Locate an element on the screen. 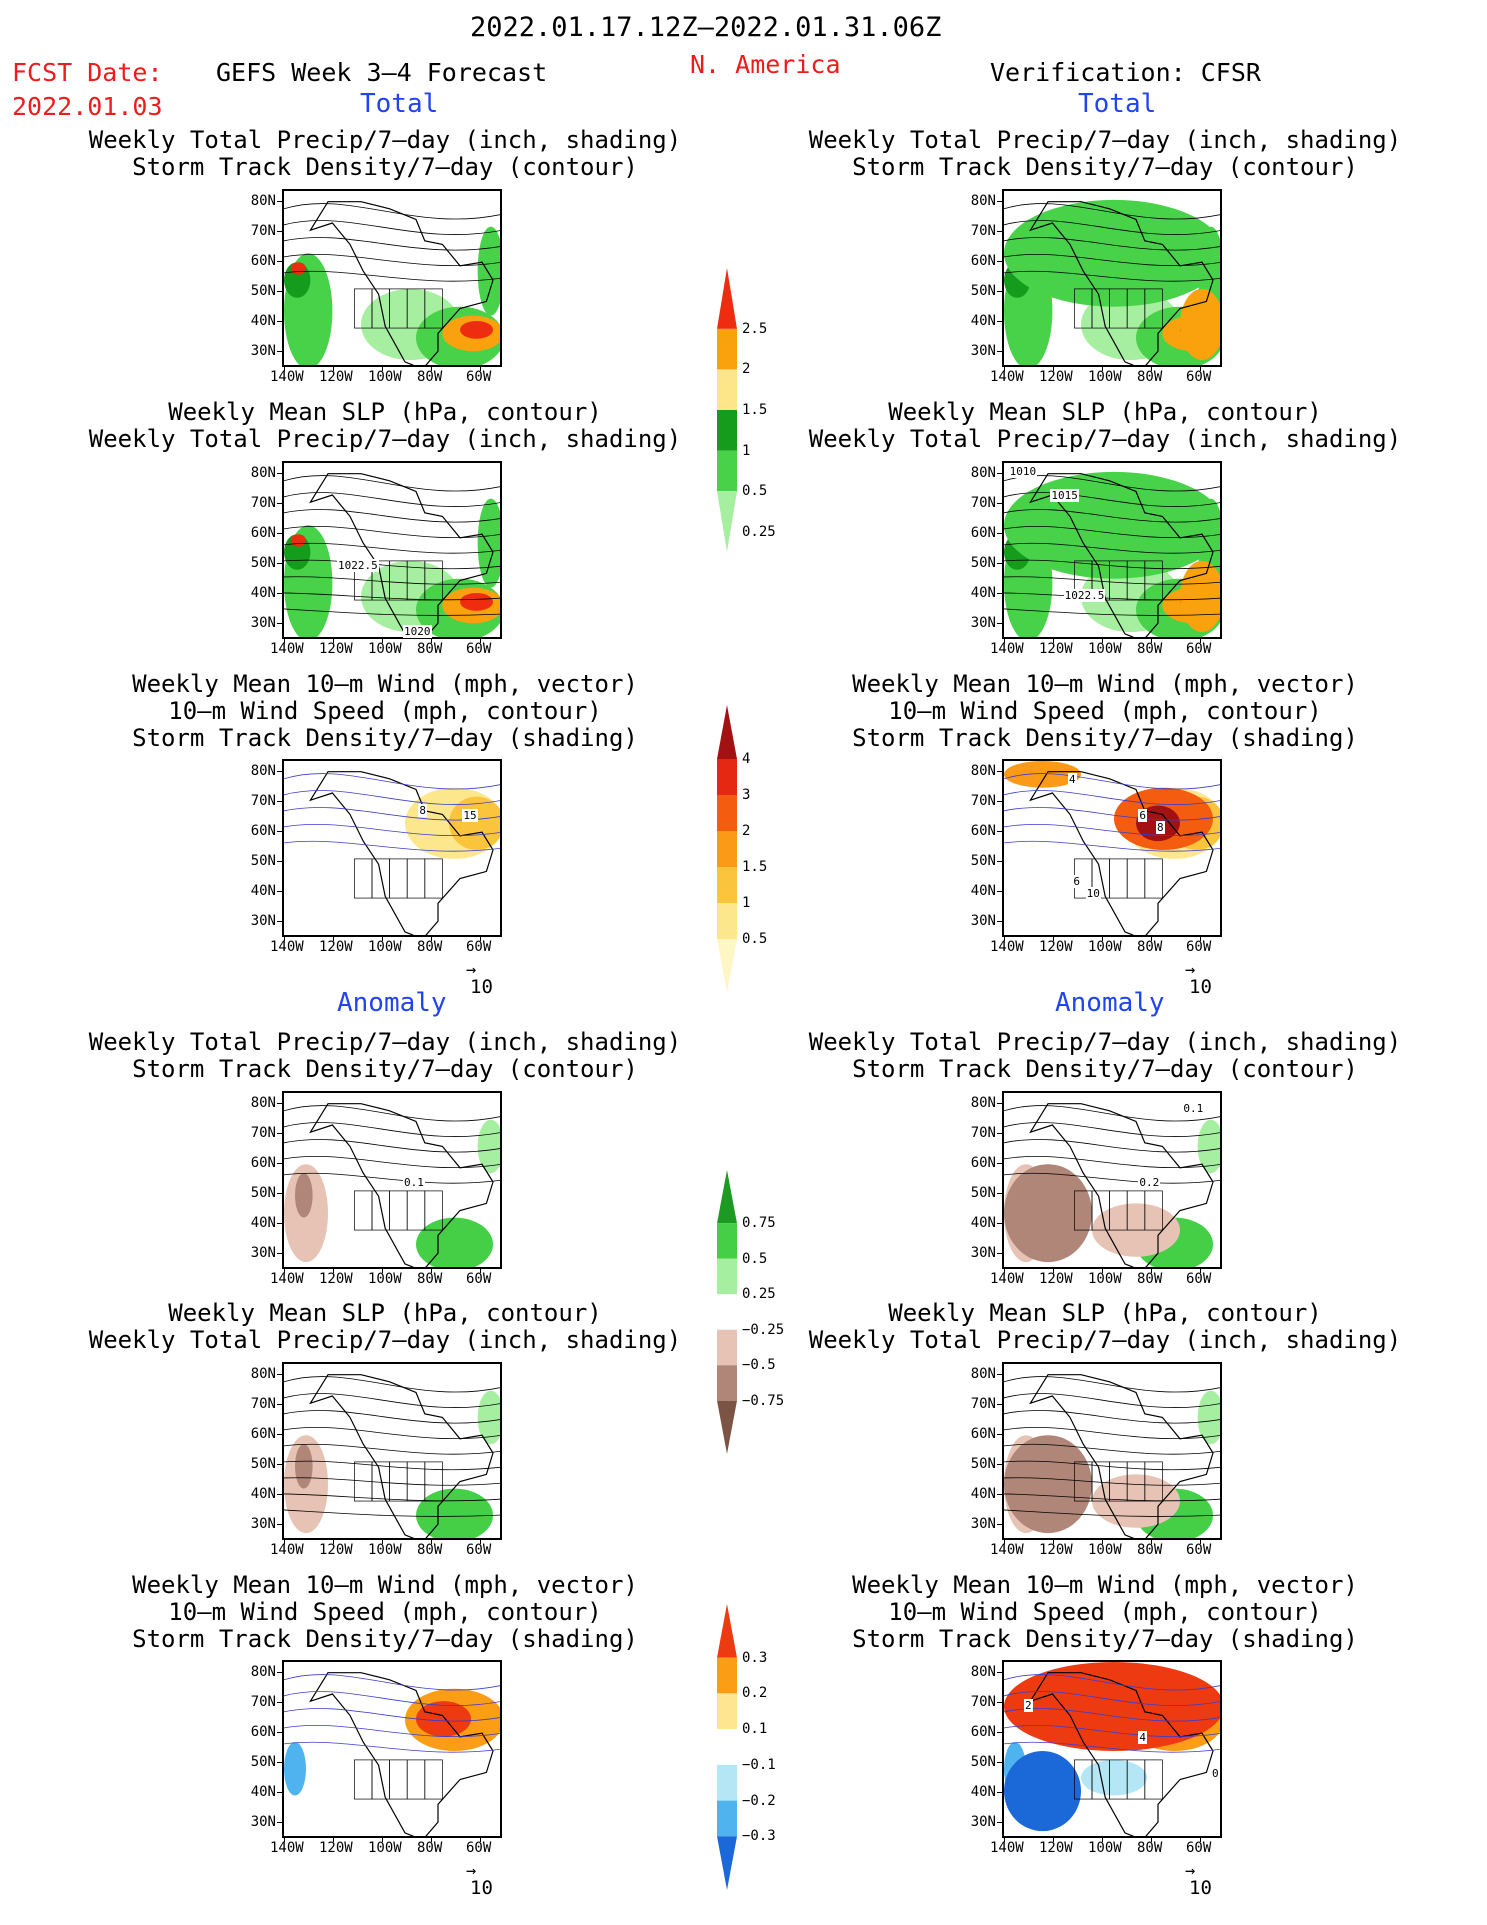 The height and width of the screenshot is (1925, 1487). colorbar-track-total is located at coordinates (727, 849).